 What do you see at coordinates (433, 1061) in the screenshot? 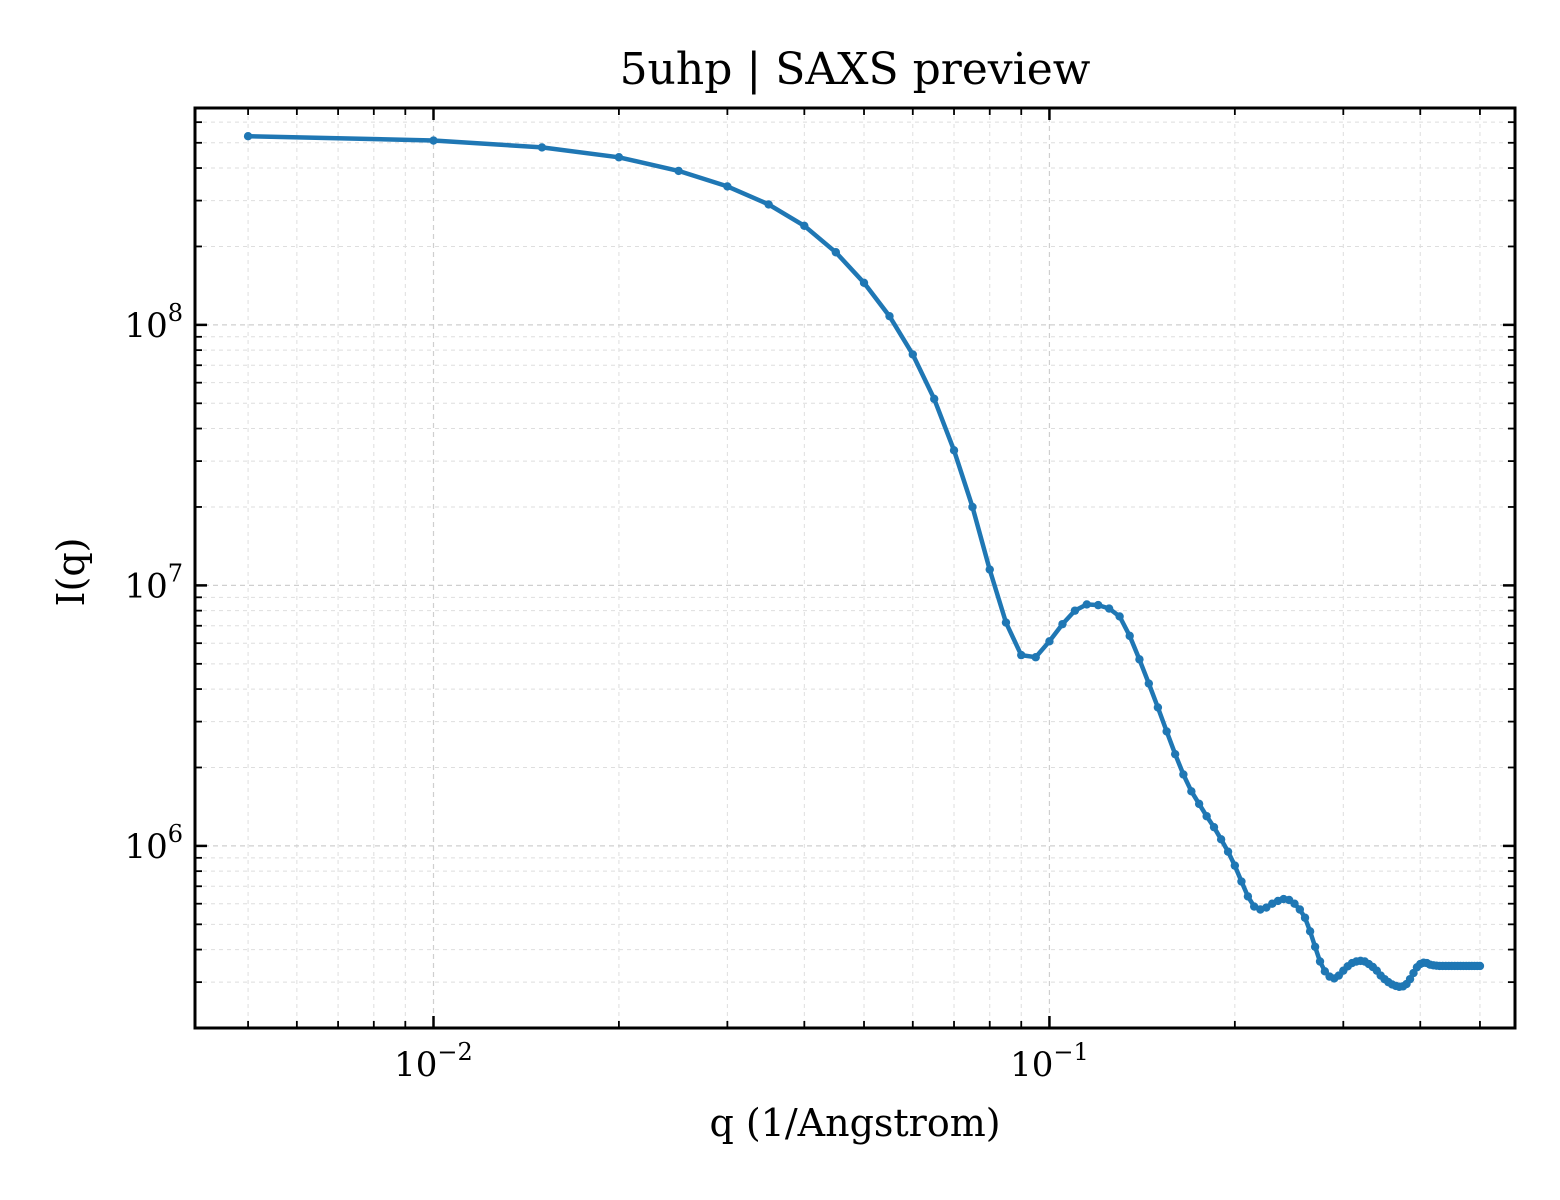
I see `x-tick-label: 10⁻²` at bounding box center [433, 1061].